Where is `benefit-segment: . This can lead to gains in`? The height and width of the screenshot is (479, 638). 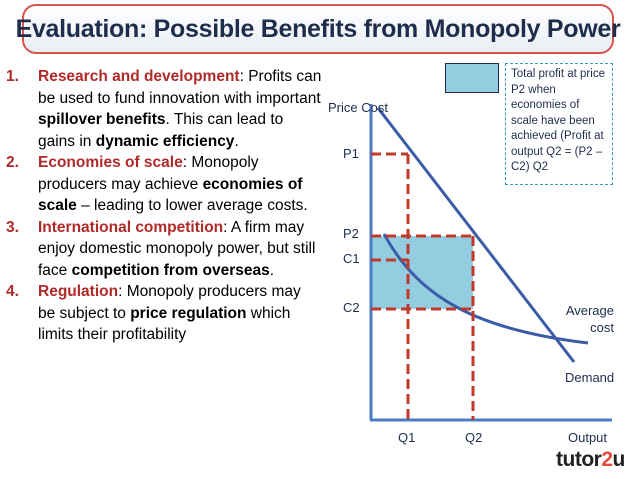
benefit-segment: . This can lead to gains in is located at coordinates (161, 130).